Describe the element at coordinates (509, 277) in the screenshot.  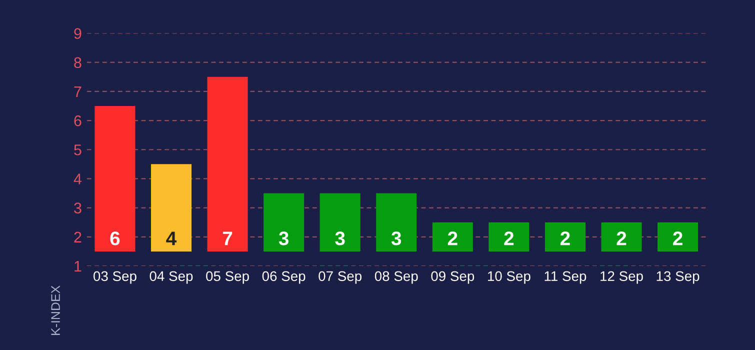
I see `x-tick-label: 10 Sep` at that location.